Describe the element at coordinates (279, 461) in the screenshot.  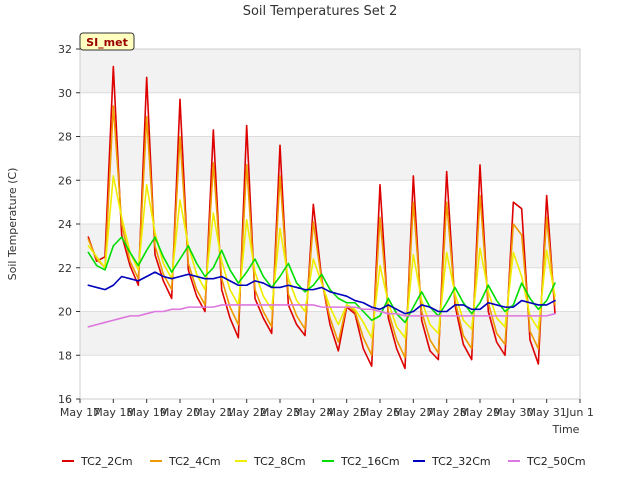
I see `legend-label: TC2_8Cm` at that location.